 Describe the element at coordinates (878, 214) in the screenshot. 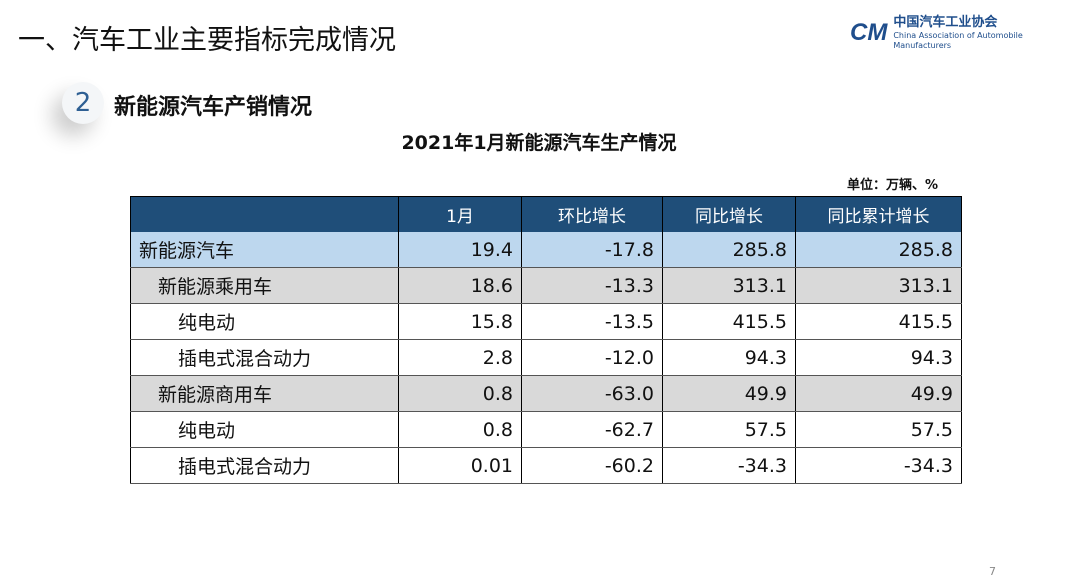

I see `column-header: 同比累计增长` at that location.